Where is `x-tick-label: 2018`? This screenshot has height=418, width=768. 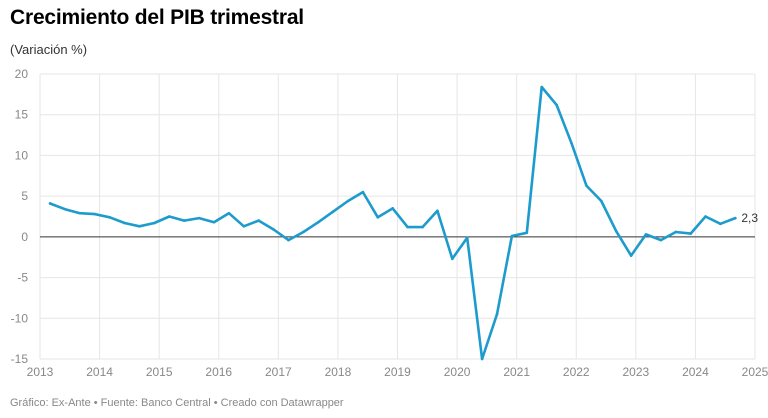 x-tick-label: 2018 is located at coordinates (338, 372).